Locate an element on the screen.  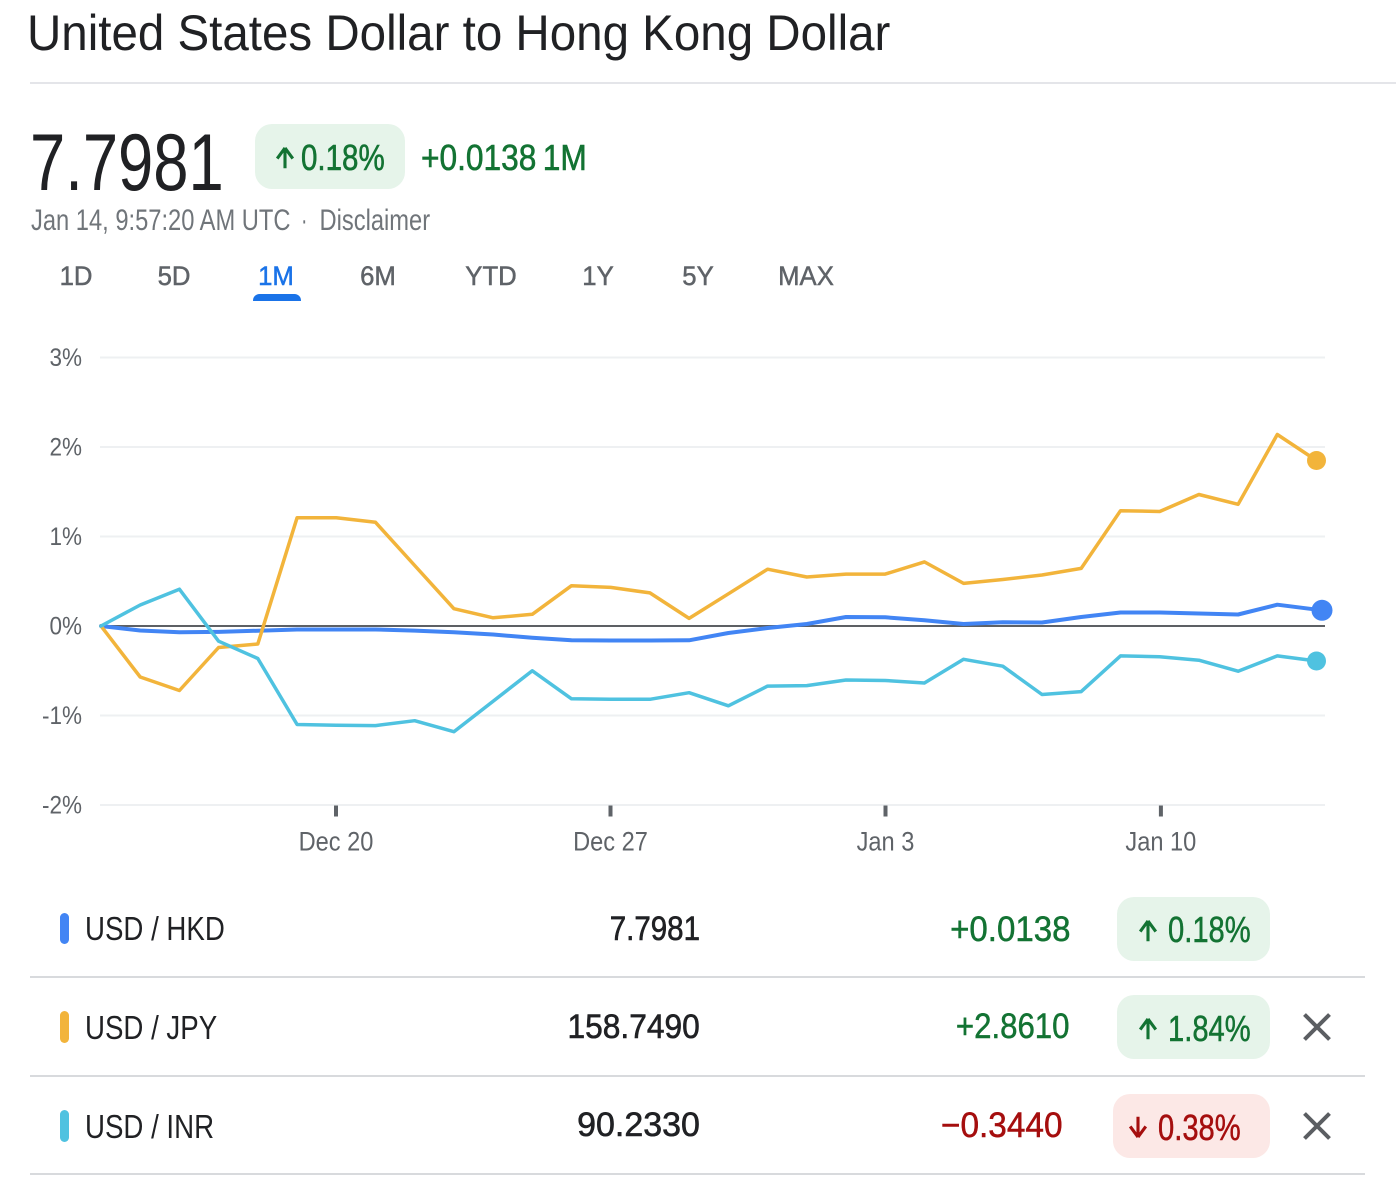
svg-text: Dec 20 is located at coordinates (336, 842).